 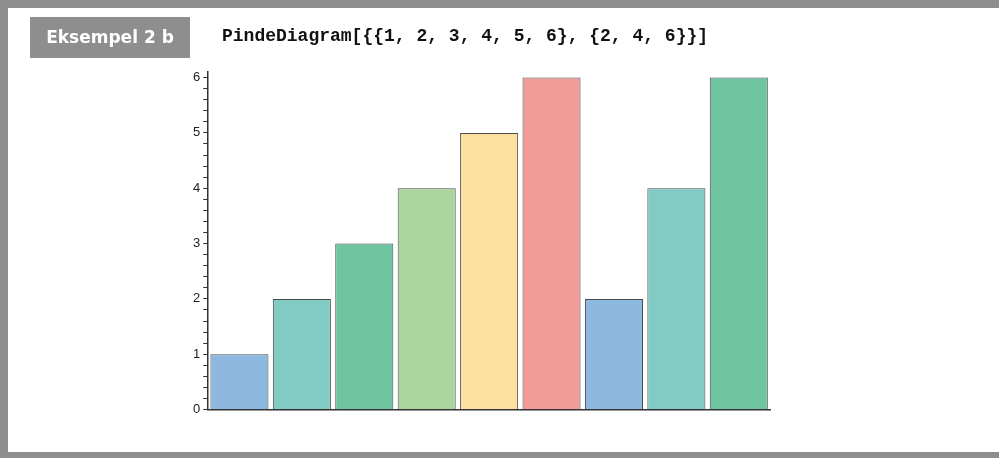 I want to click on y-tick-label: 6, so click(x=197, y=77).